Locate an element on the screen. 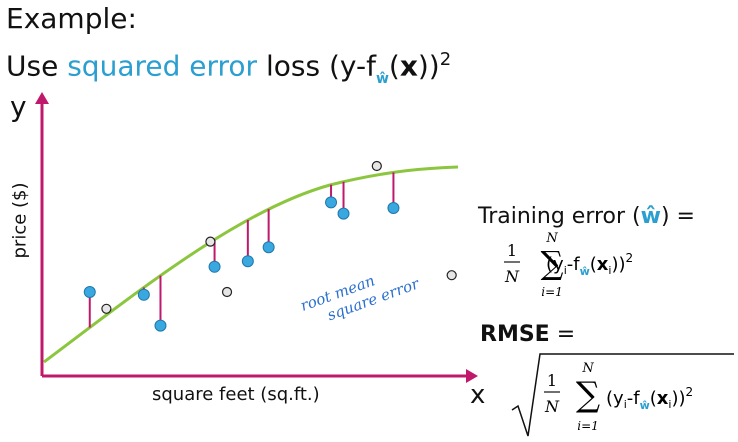  rmse-x: x is located at coordinates (663, 398).